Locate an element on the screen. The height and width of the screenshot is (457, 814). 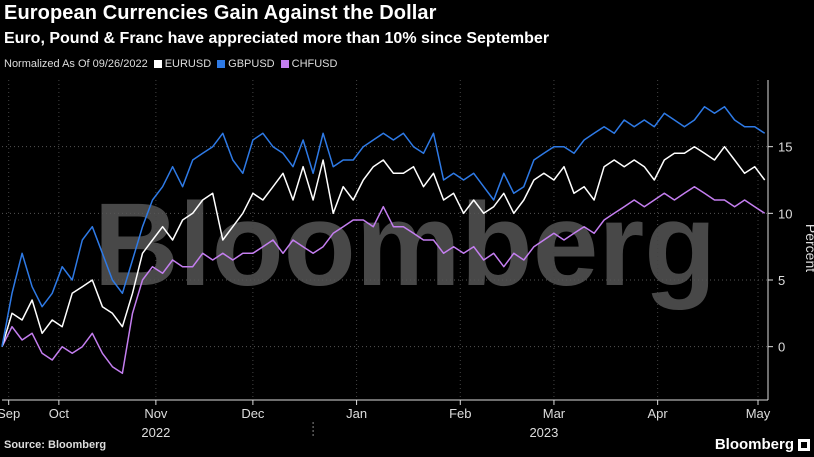
y-tick-label-15: 15 is located at coordinates (785, 147).